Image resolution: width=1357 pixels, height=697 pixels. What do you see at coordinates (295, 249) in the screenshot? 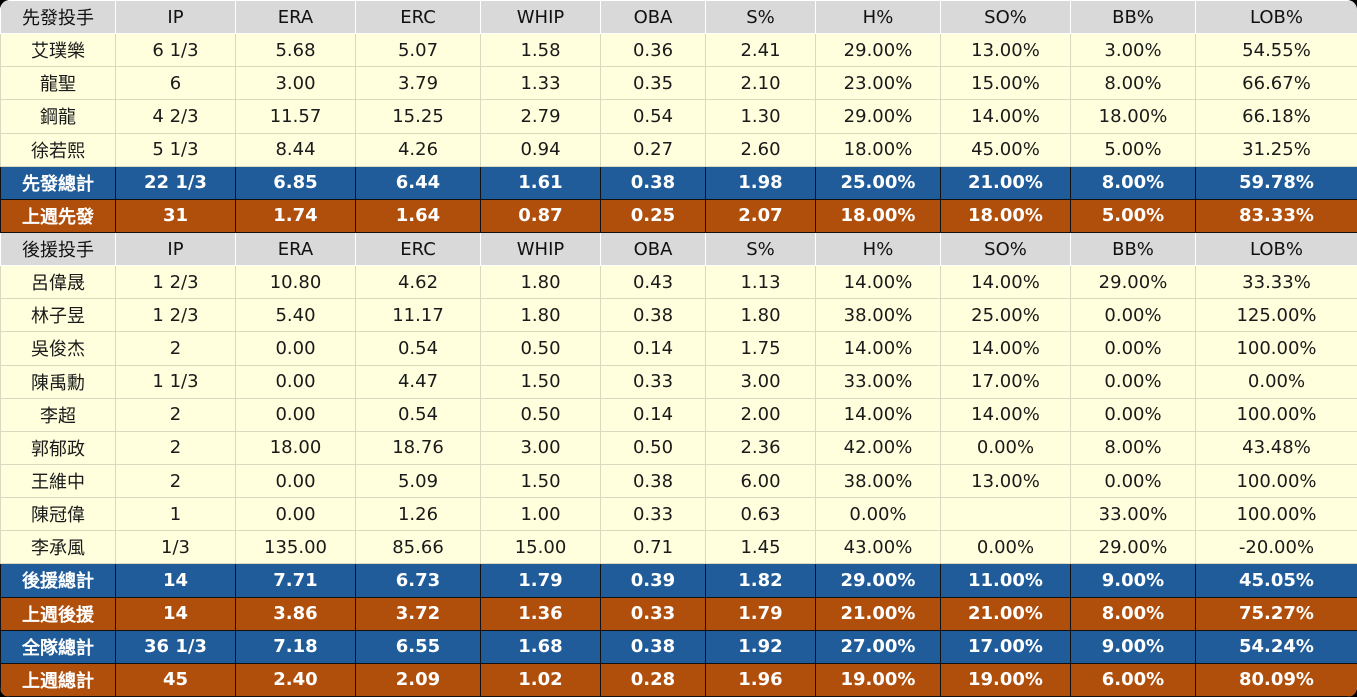
I see `column-header-cell: ERA` at bounding box center [295, 249].